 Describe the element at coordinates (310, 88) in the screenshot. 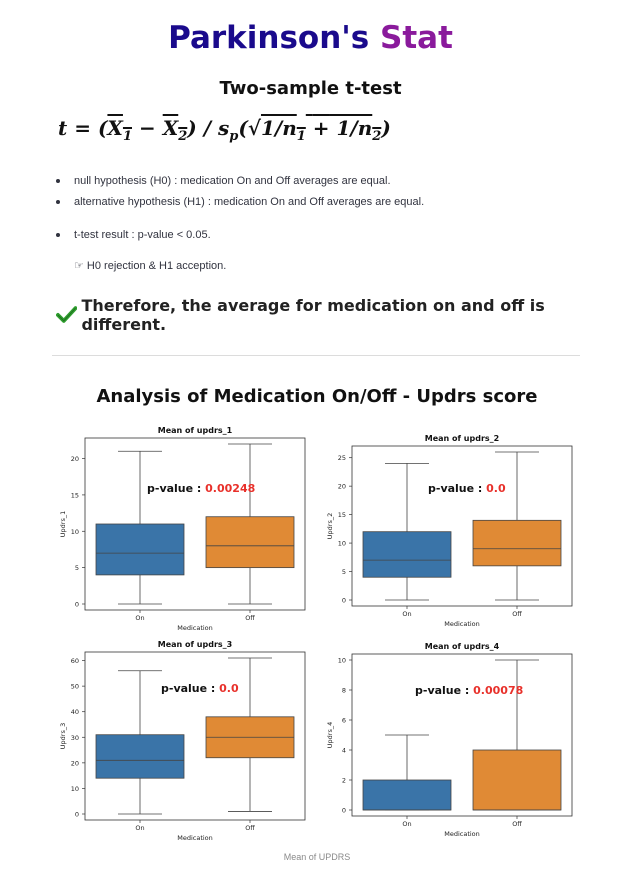

I see `section-subtitle: Two-sample t-test` at that location.